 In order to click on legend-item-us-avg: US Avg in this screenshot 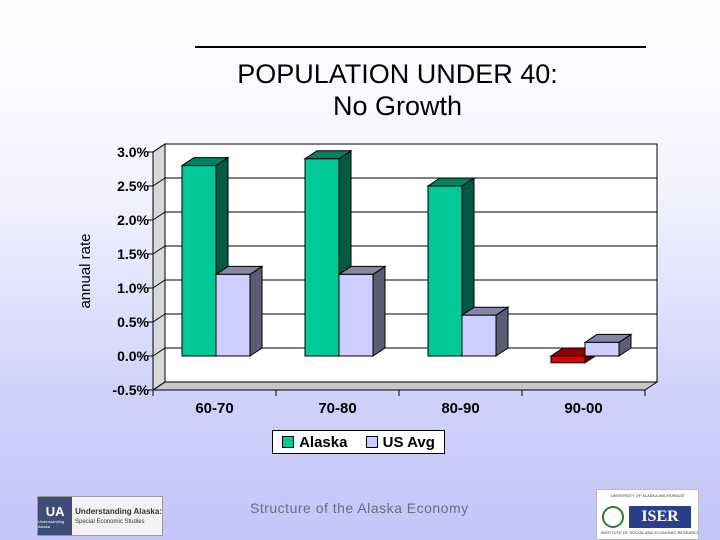, I will do `click(400, 442)`.